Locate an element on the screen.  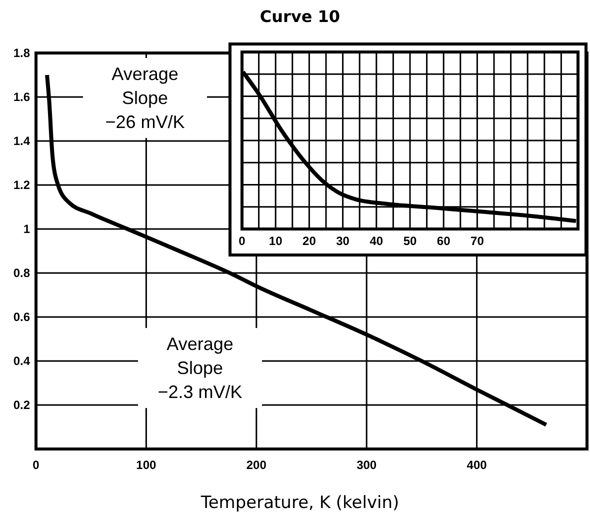
x-tick-label: 300 is located at coordinates (366, 465).